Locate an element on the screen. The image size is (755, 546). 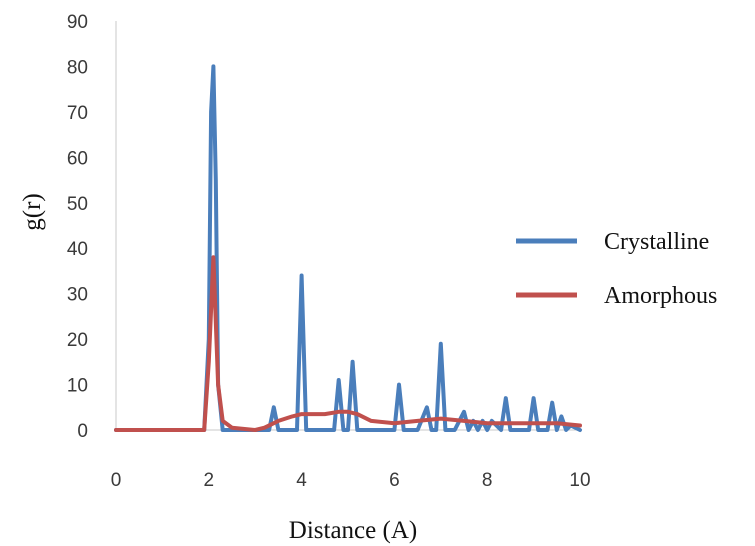
y-tick-label: 0 is located at coordinates (82, 431).